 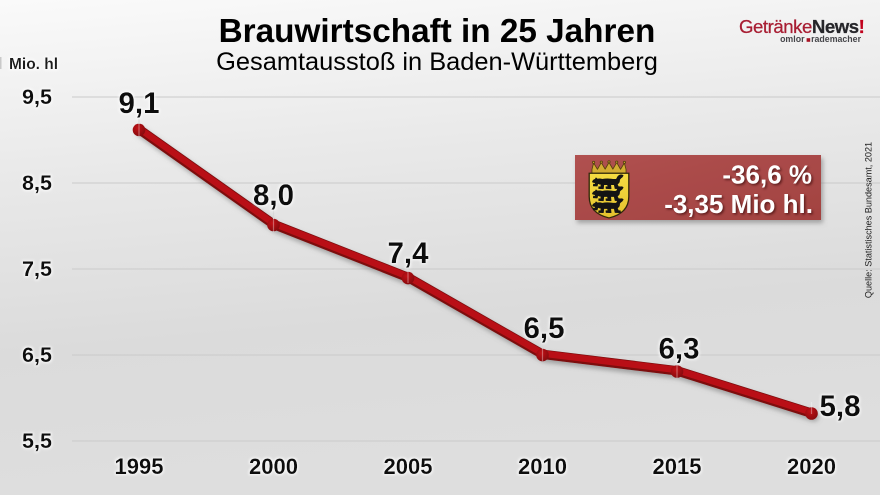 What do you see at coordinates (37, 441) in the screenshot?
I see `svg-text: 5,5` at bounding box center [37, 441].